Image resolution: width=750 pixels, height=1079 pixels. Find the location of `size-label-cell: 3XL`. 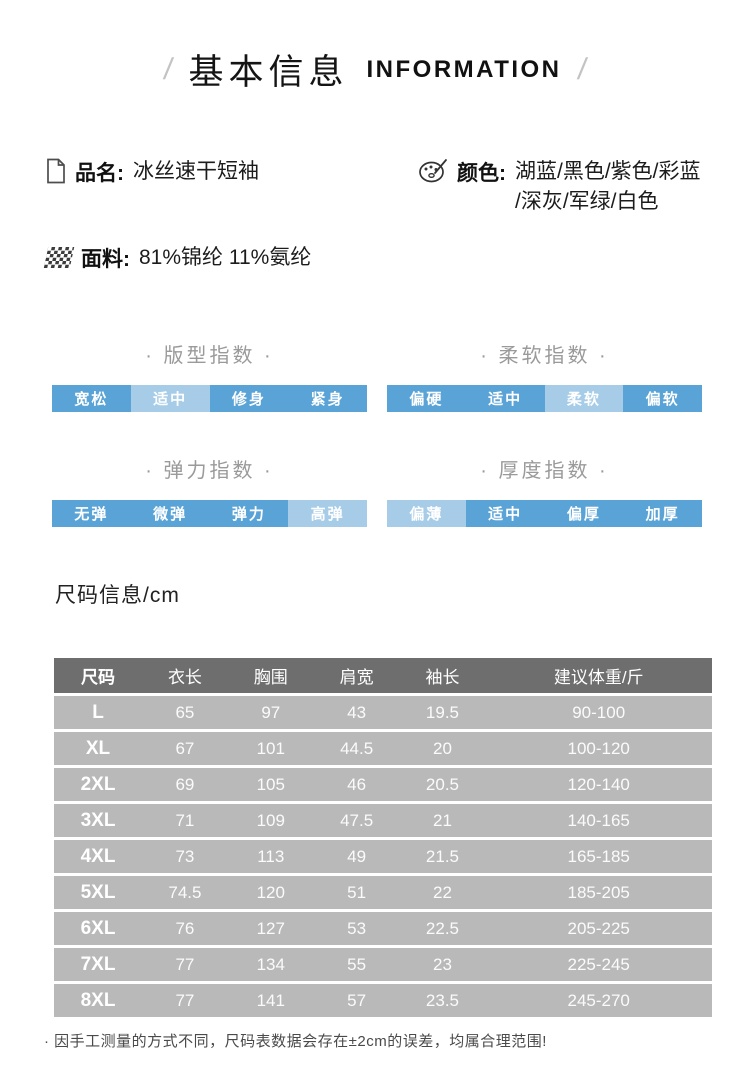

size-label-cell: 3XL is located at coordinates (98, 821).